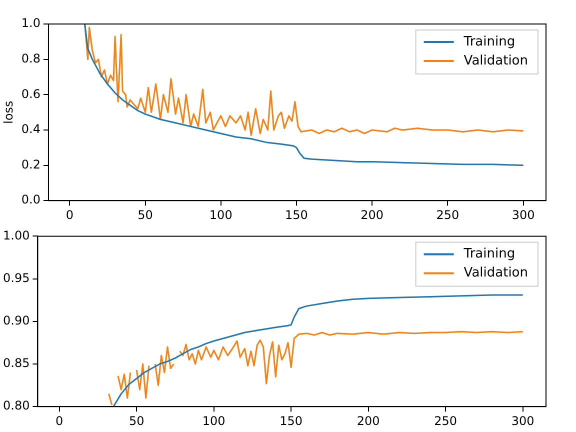 The image size is (576, 432). Describe the element at coordinates (16, 277) in the screenshot. I see `y-tick-label: 0.95` at that location.